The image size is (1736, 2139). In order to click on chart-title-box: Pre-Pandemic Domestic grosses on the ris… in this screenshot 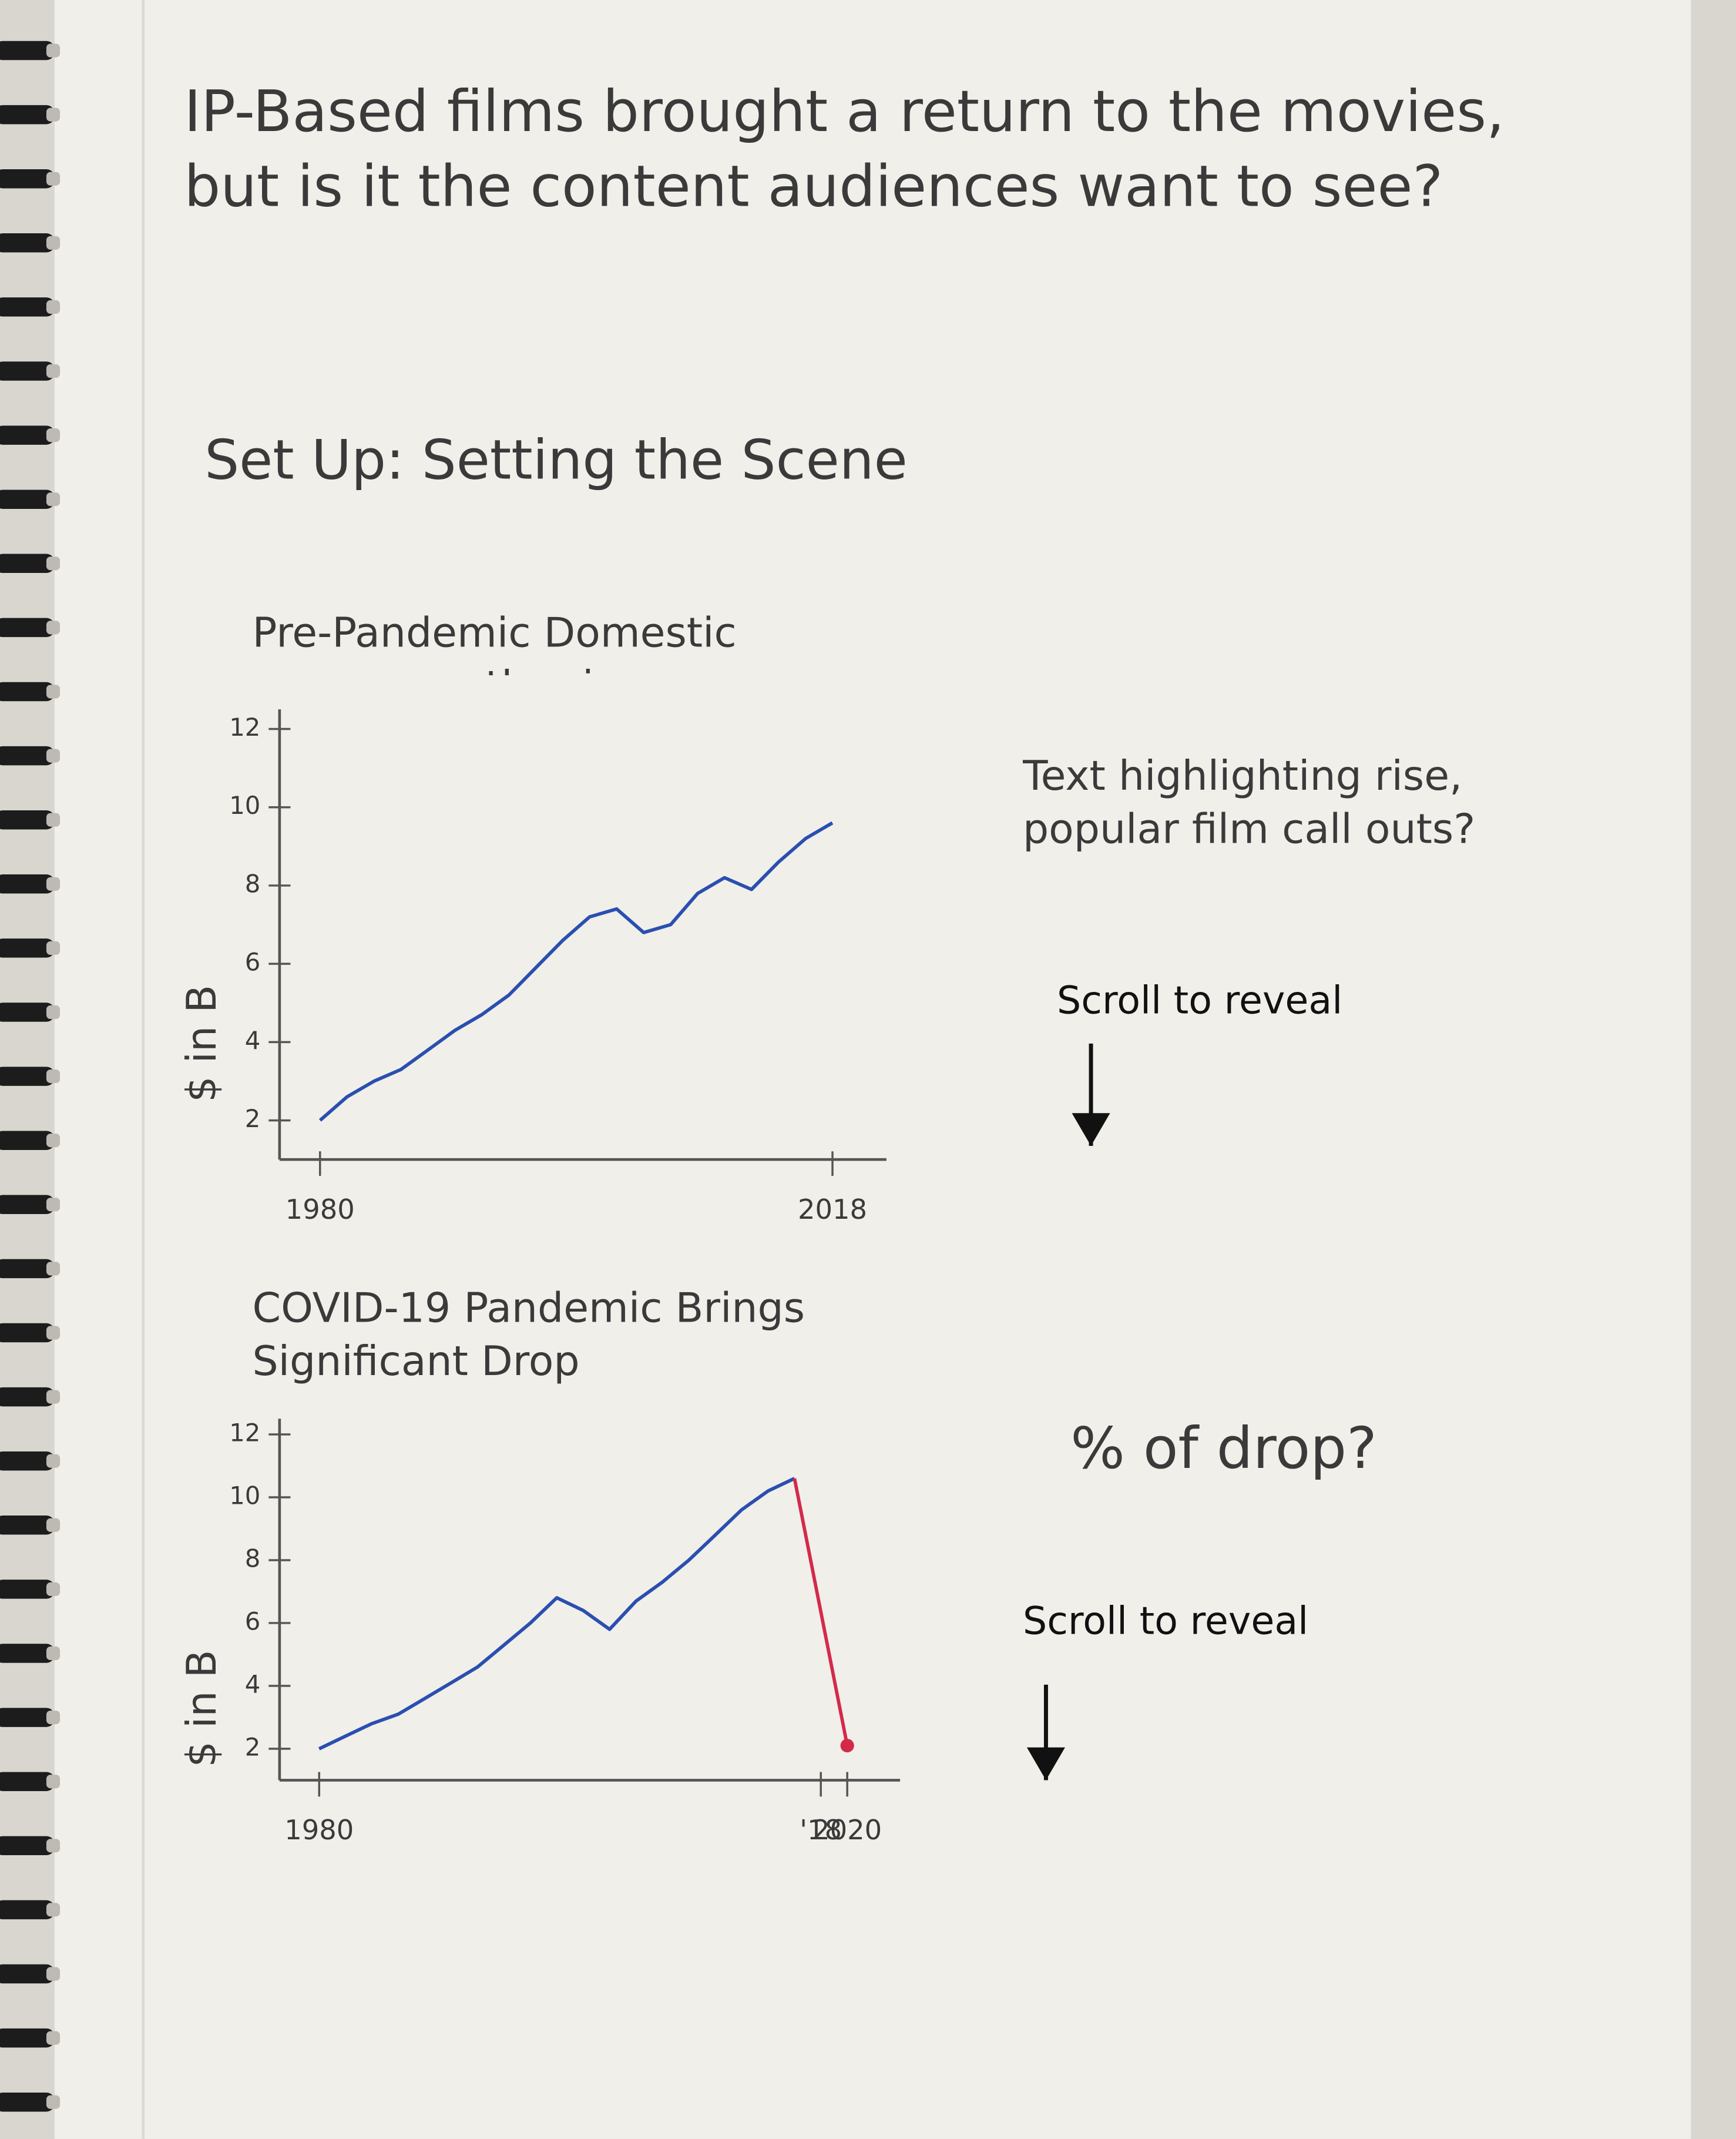, I will do `click(494, 642)`.